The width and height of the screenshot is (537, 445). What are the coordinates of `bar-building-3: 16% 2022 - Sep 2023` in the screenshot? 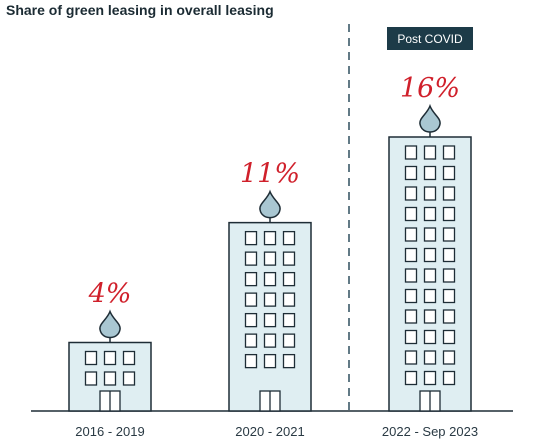 It's located at (430, 256).